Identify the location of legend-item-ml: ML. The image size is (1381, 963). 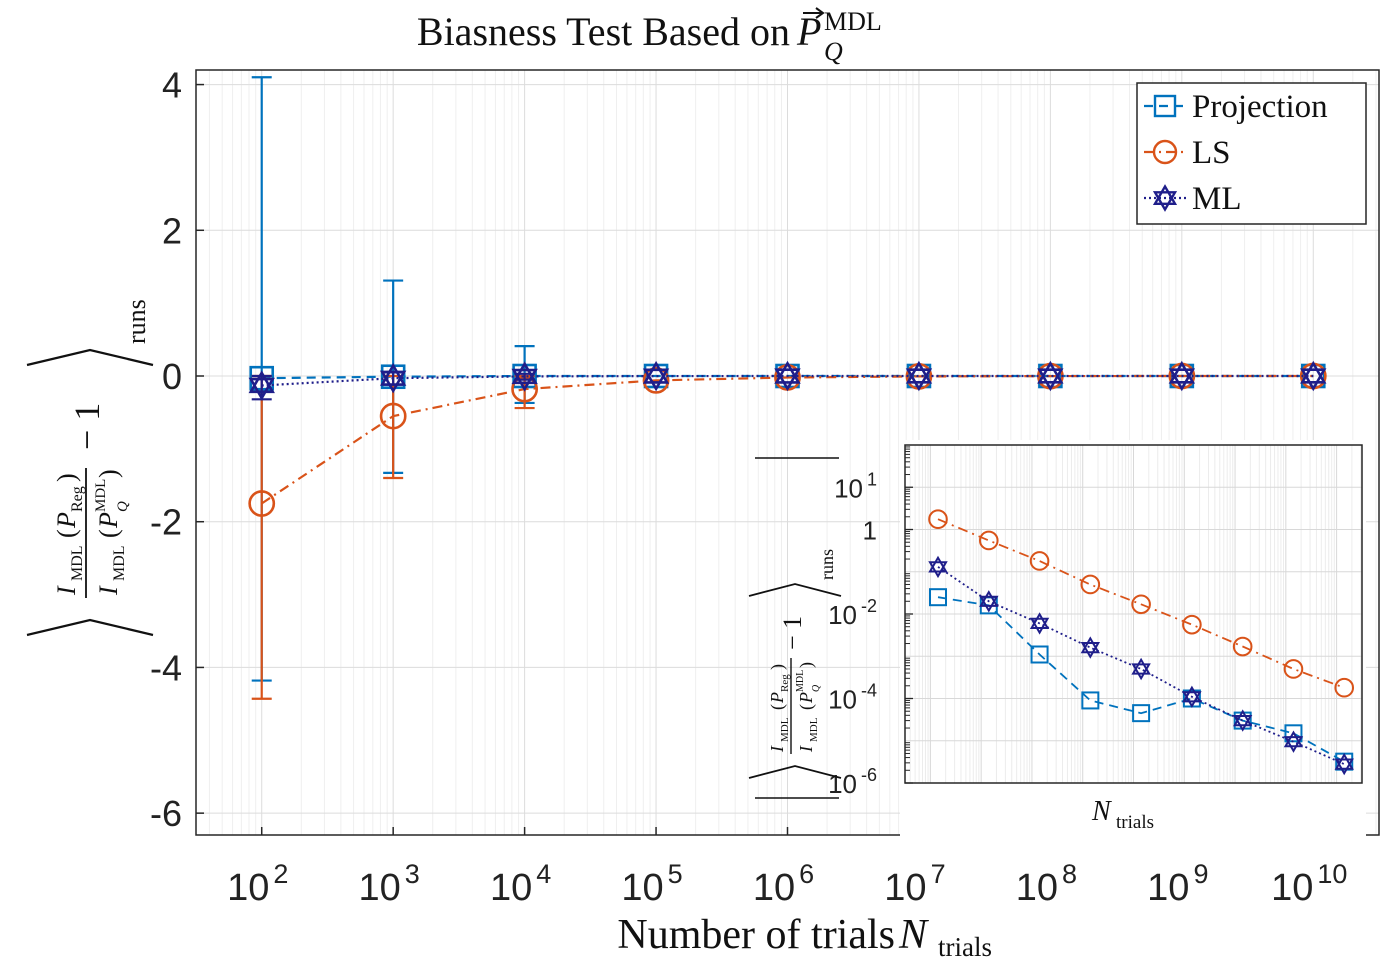
(1193, 199).